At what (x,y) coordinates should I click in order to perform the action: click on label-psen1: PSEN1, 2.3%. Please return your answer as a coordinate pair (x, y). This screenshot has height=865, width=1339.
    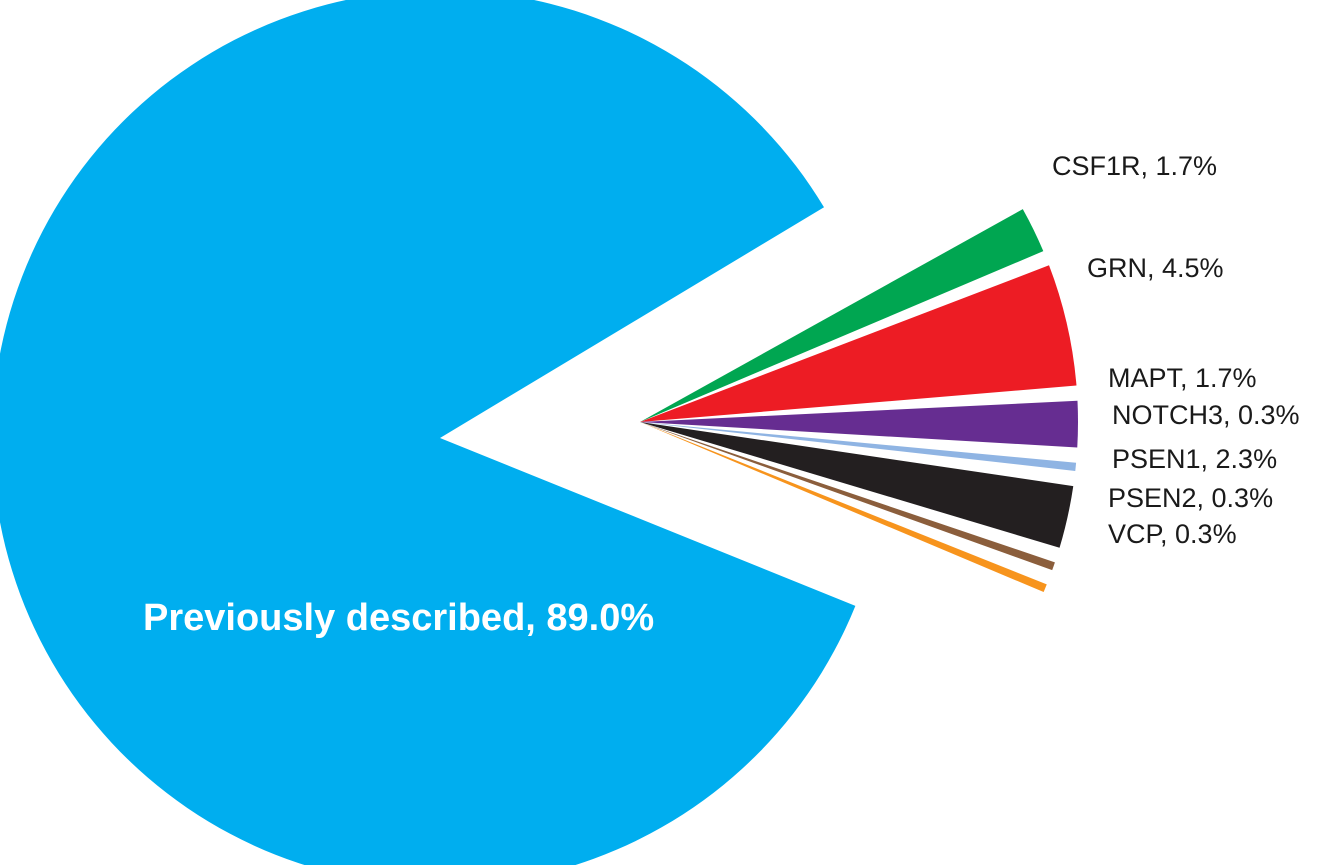
    Looking at the image, I should click on (1194, 459).